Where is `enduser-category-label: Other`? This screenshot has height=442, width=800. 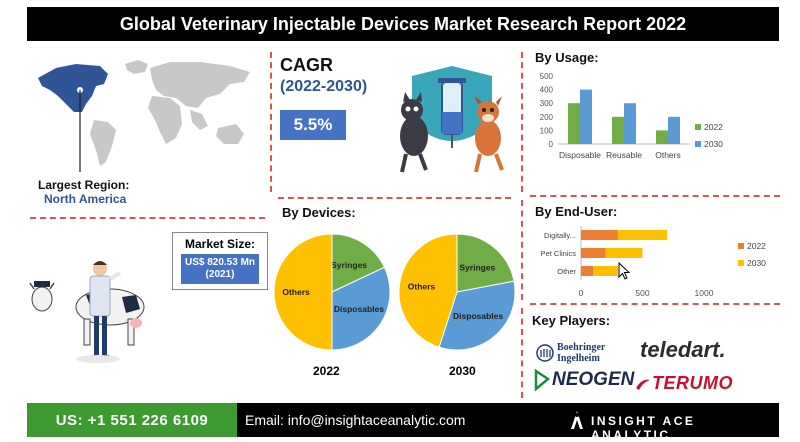
enduser-category-label: Other is located at coordinates (566, 271).